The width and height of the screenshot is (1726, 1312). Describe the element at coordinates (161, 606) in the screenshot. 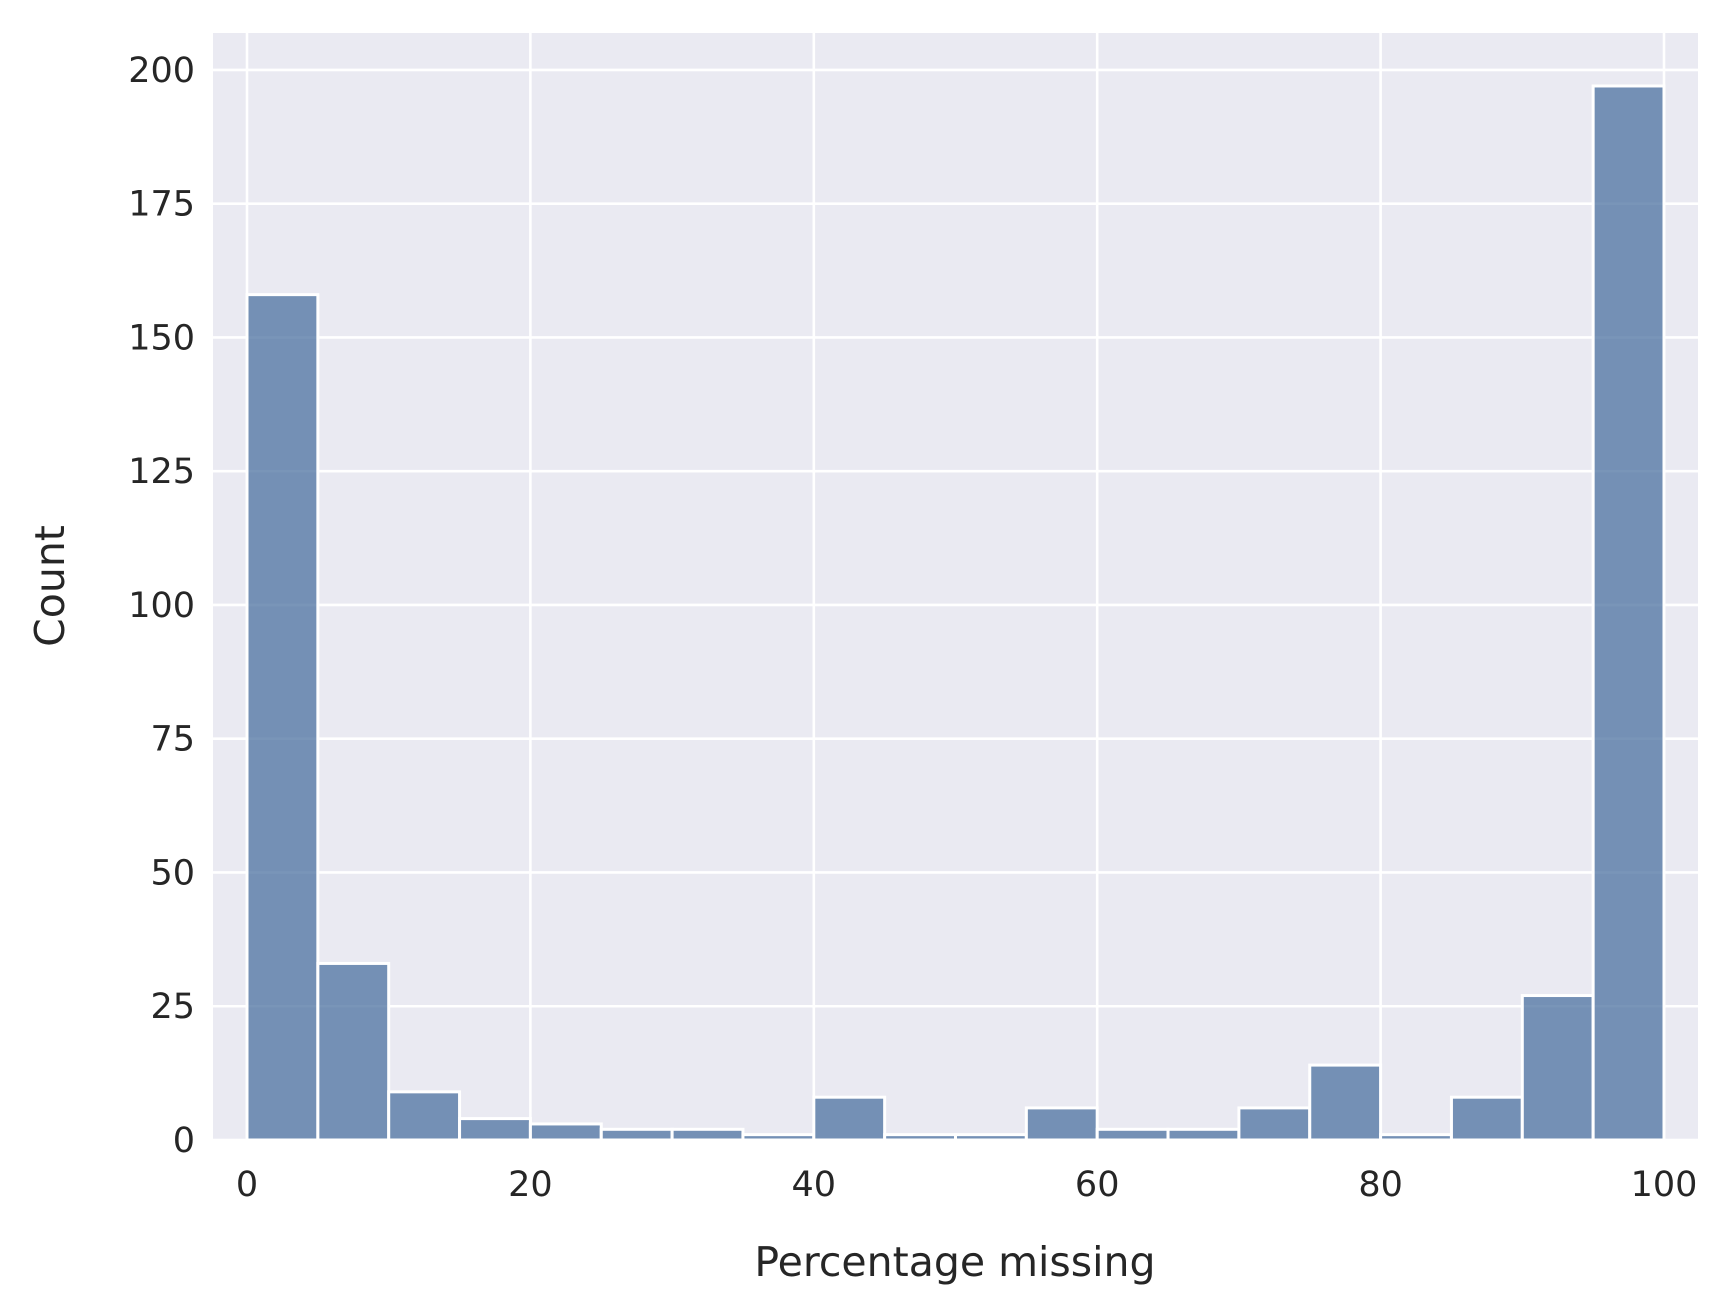

I see `y-tick-label: 100` at that location.